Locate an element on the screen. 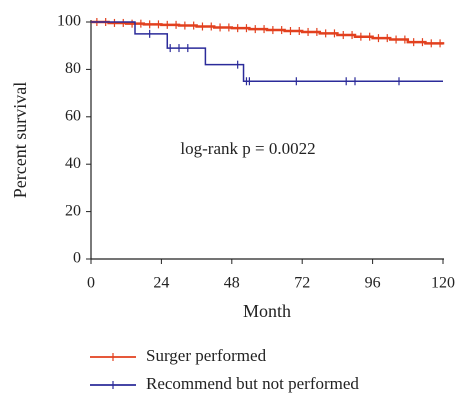 Image resolution: width=474 pixels, height=413 pixels. x-tick-label: 24 is located at coordinates (161, 283).